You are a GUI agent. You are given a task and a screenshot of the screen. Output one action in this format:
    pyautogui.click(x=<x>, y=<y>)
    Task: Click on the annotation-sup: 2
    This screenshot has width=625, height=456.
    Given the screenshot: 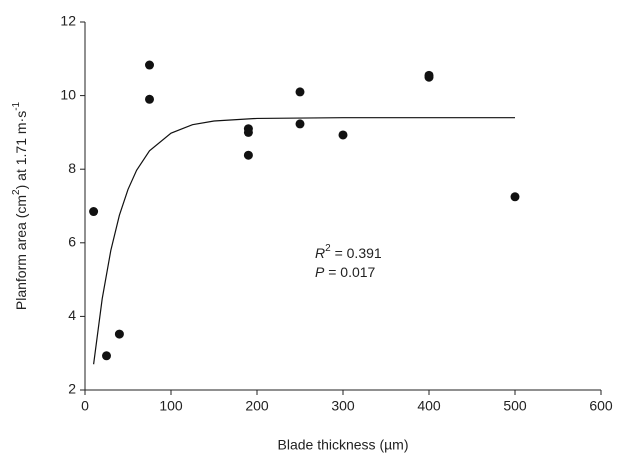 What is the action you would take?
    pyautogui.click(x=328, y=248)
    